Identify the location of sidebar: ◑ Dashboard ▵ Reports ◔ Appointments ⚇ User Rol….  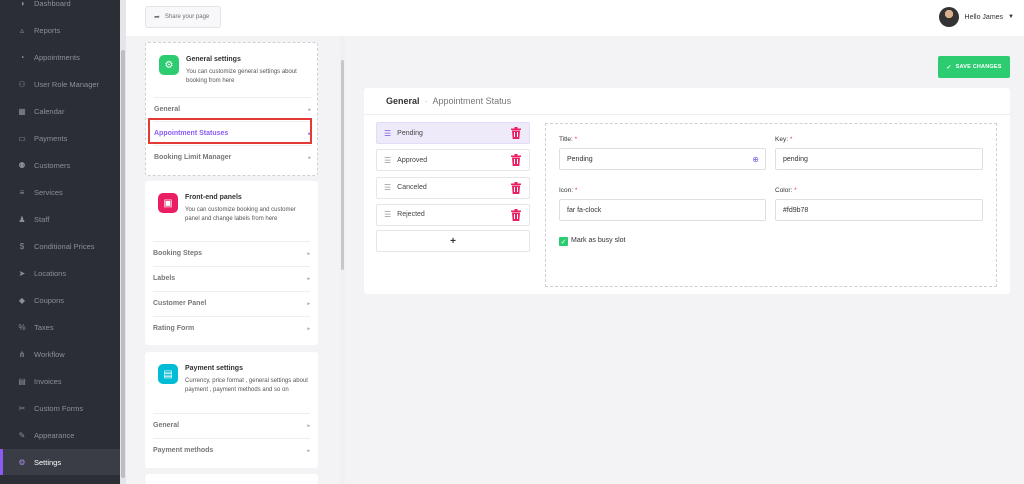
(60, 242).